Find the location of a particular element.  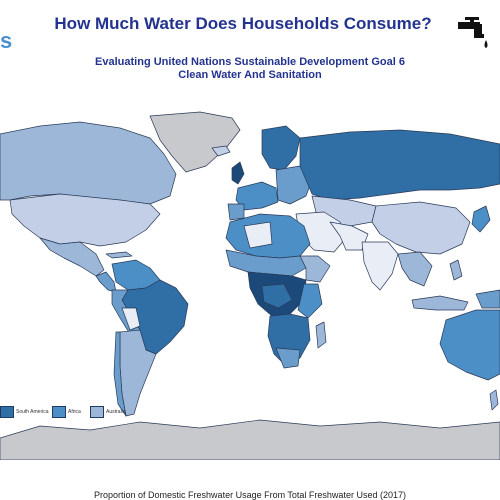

east-africa is located at coordinates (310, 301).